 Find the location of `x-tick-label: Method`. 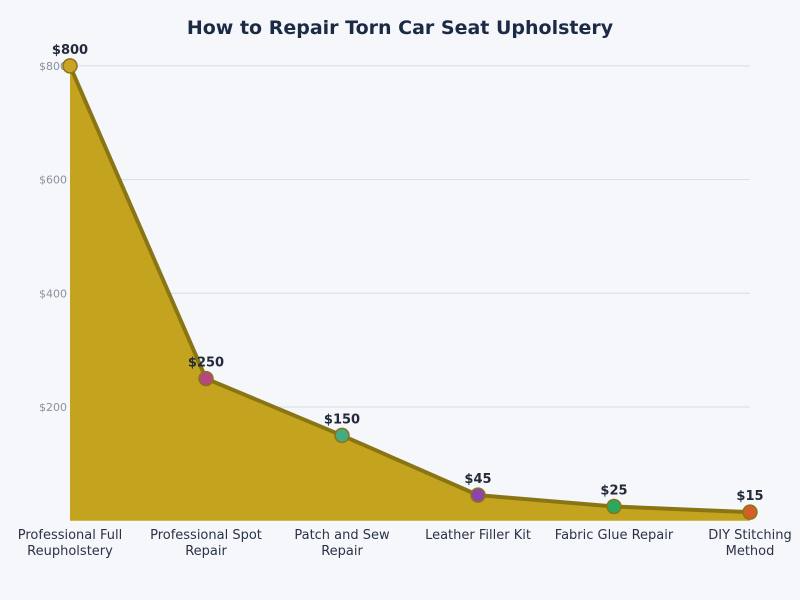

x-tick-label: Method is located at coordinates (750, 551).